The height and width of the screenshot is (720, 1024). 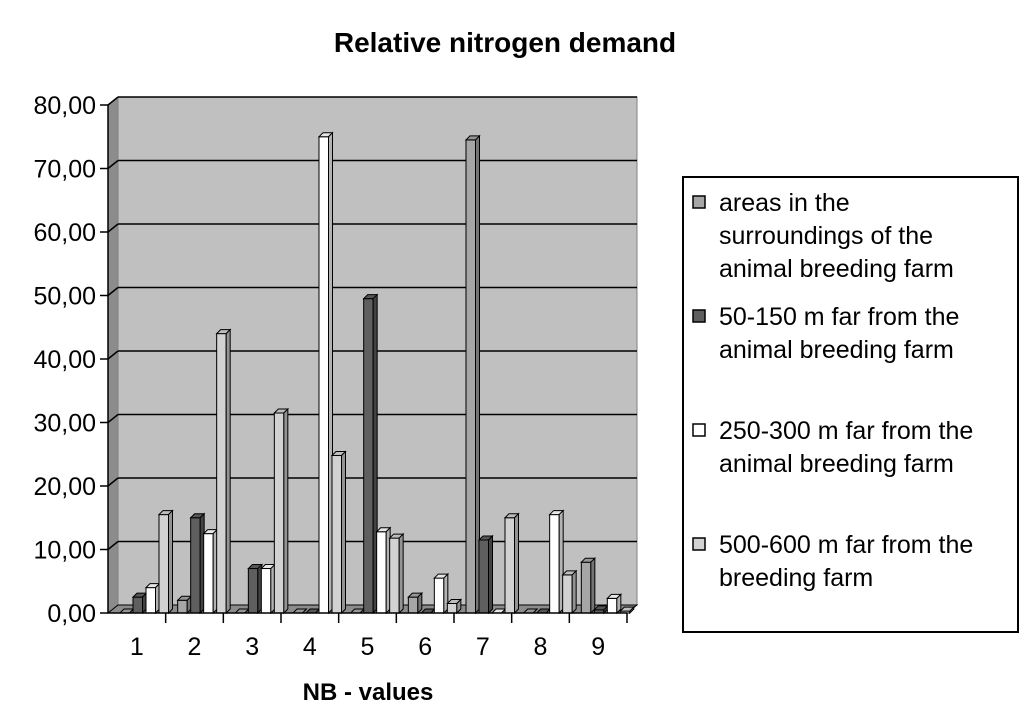 I want to click on x-tick-label: 8, so click(x=541, y=647).